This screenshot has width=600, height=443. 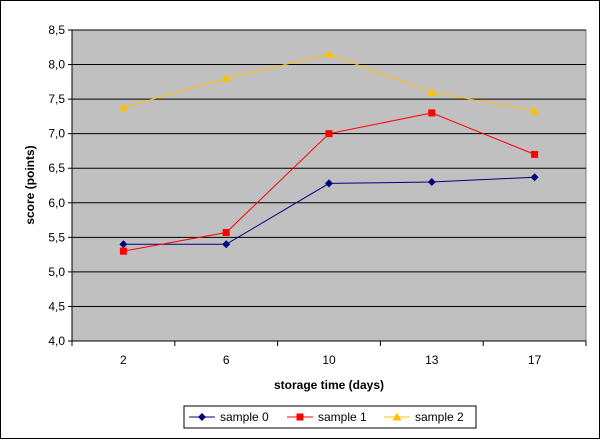 I want to click on legend-item: sample 0, so click(x=229, y=417).